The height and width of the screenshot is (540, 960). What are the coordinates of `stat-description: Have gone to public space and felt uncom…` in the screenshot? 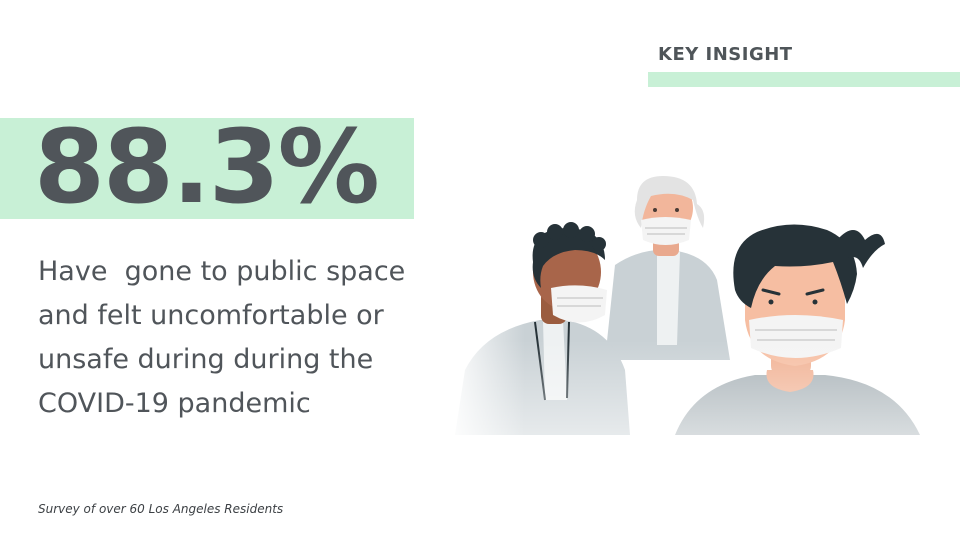 It's located at (226, 337).